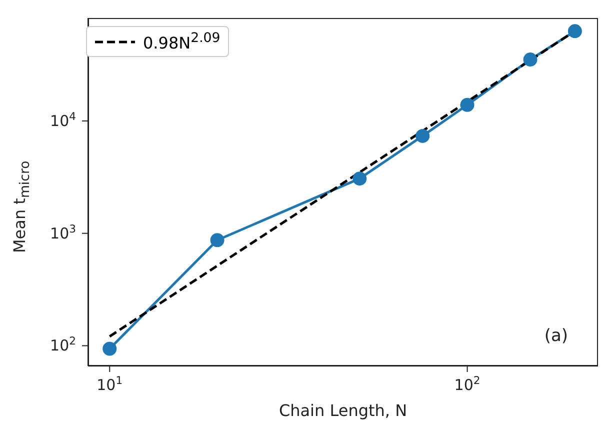 The image size is (602, 429). What do you see at coordinates (109, 384) in the screenshot?
I see `x-tick-label: 10$^{1}$` at bounding box center [109, 384].